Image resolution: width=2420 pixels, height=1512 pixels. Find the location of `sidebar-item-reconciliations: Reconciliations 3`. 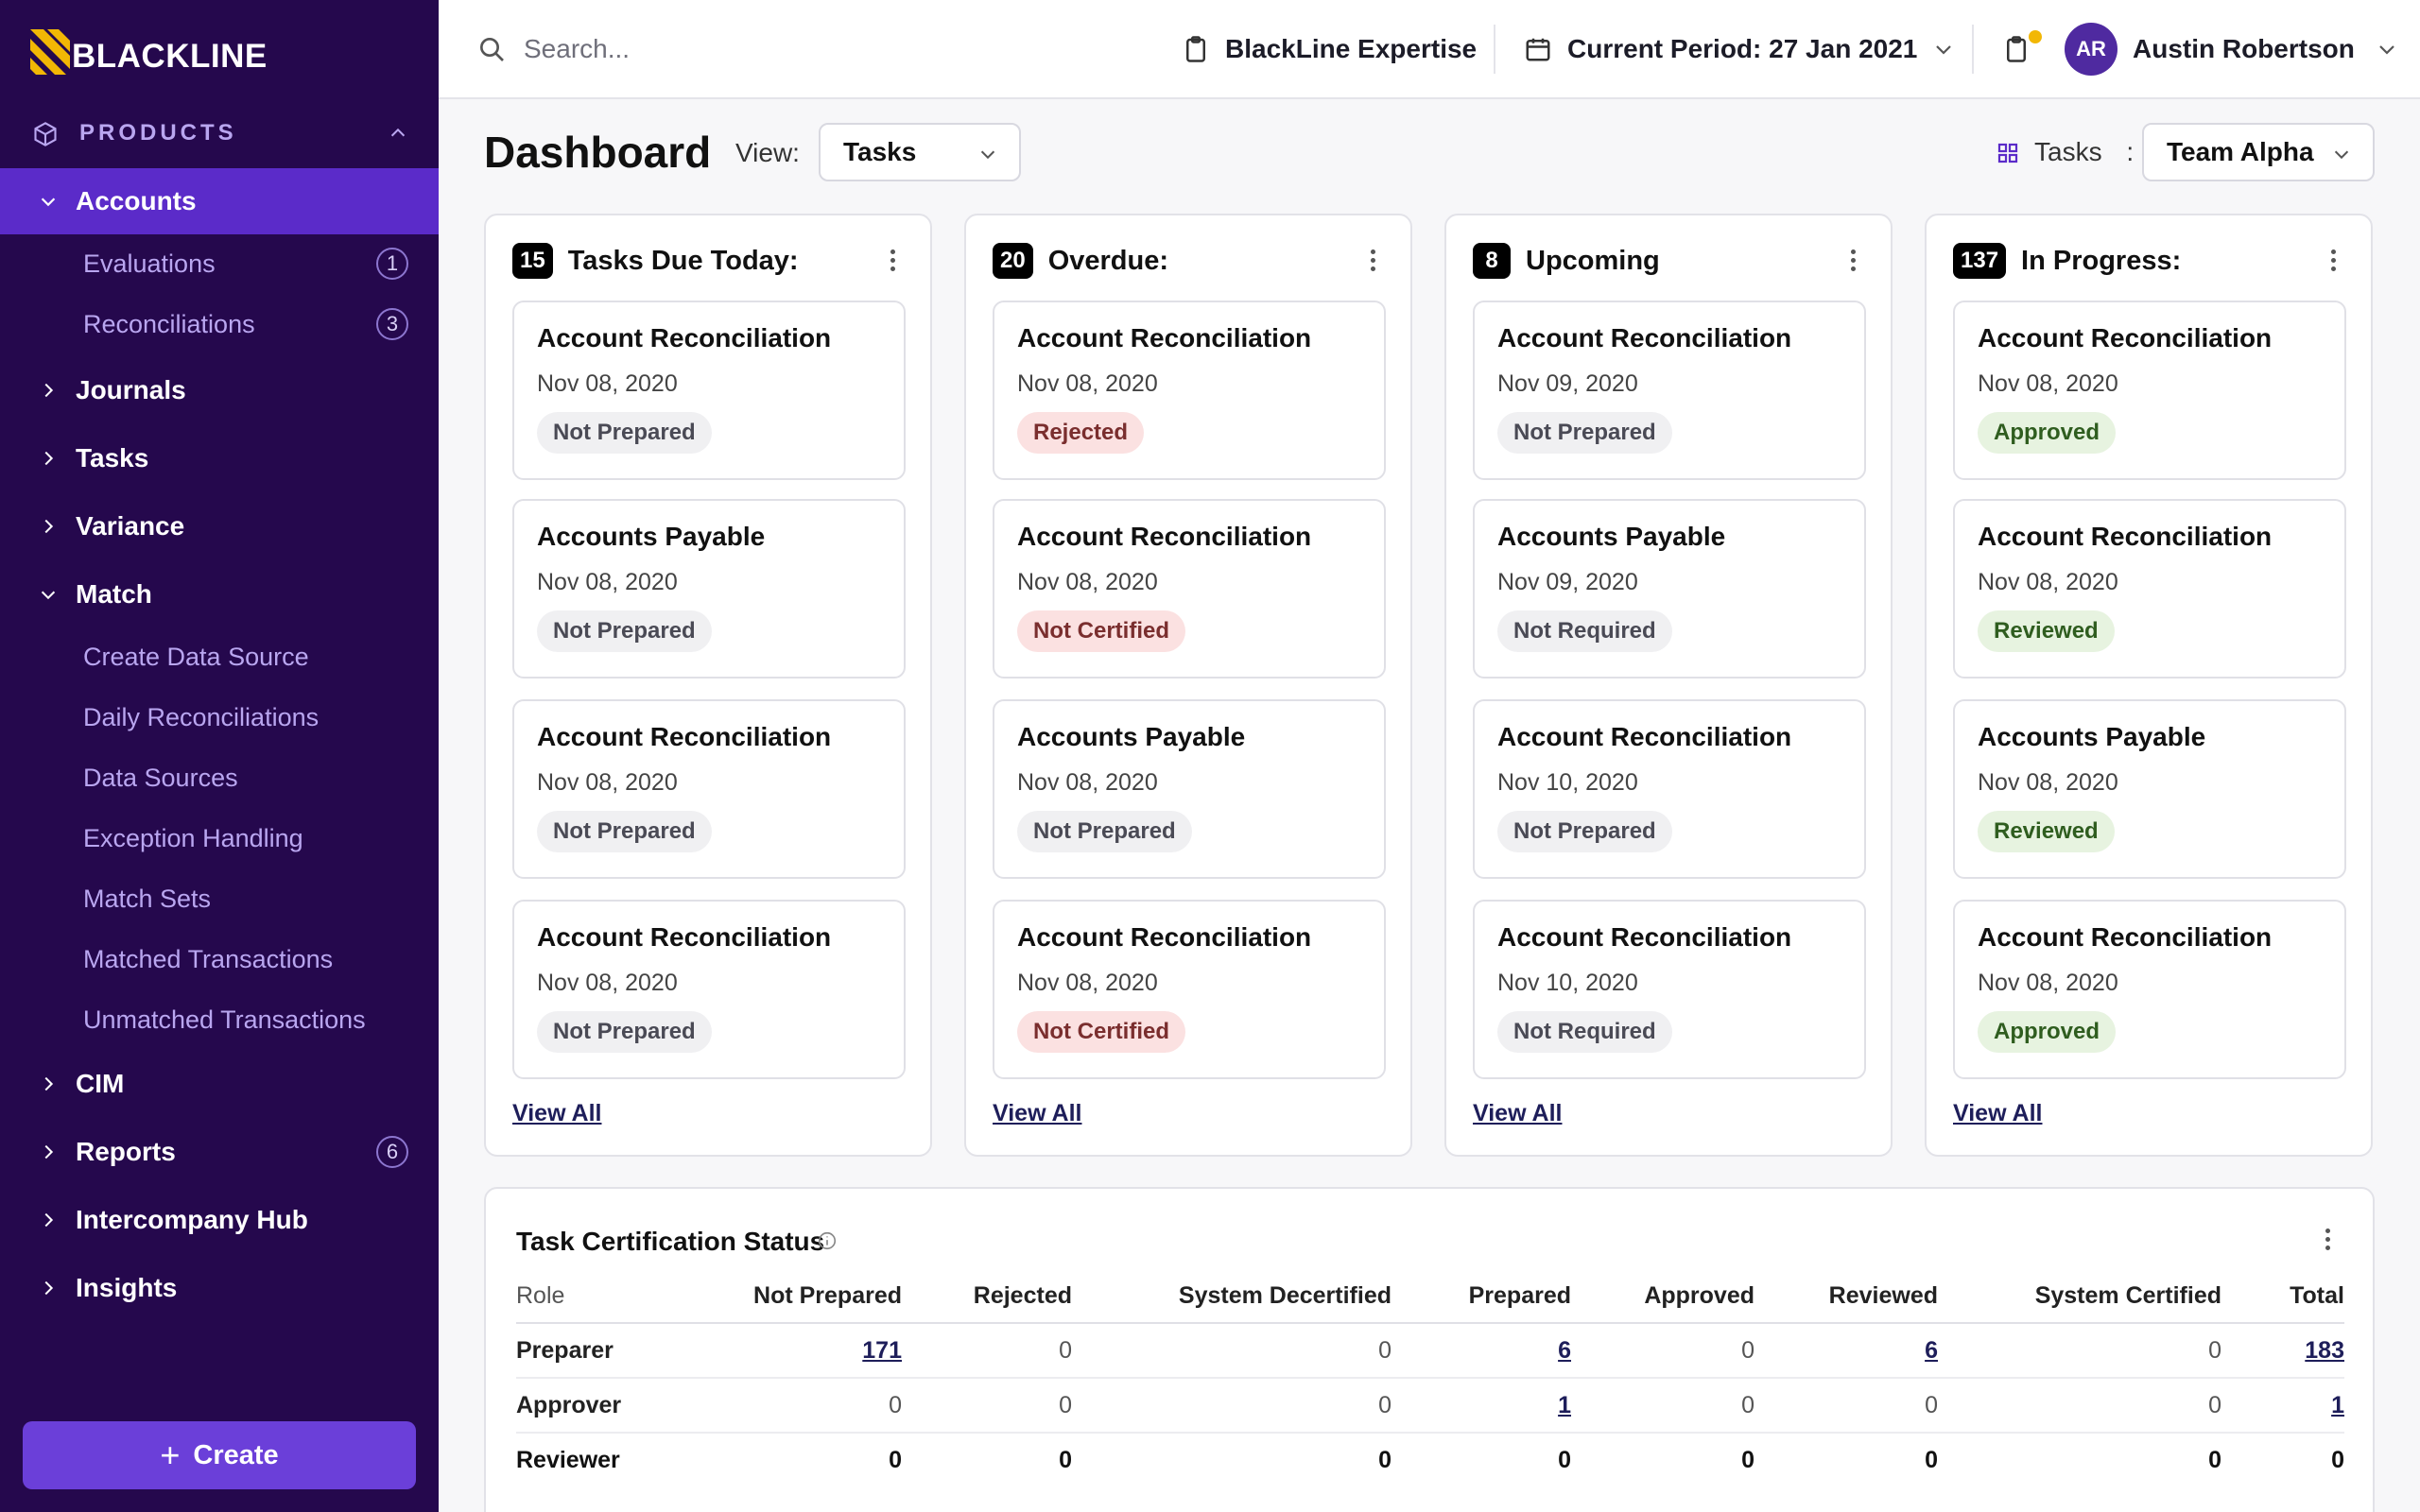

sidebar-item-reconciliations: Reconciliations 3 is located at coordinates (219, 325).